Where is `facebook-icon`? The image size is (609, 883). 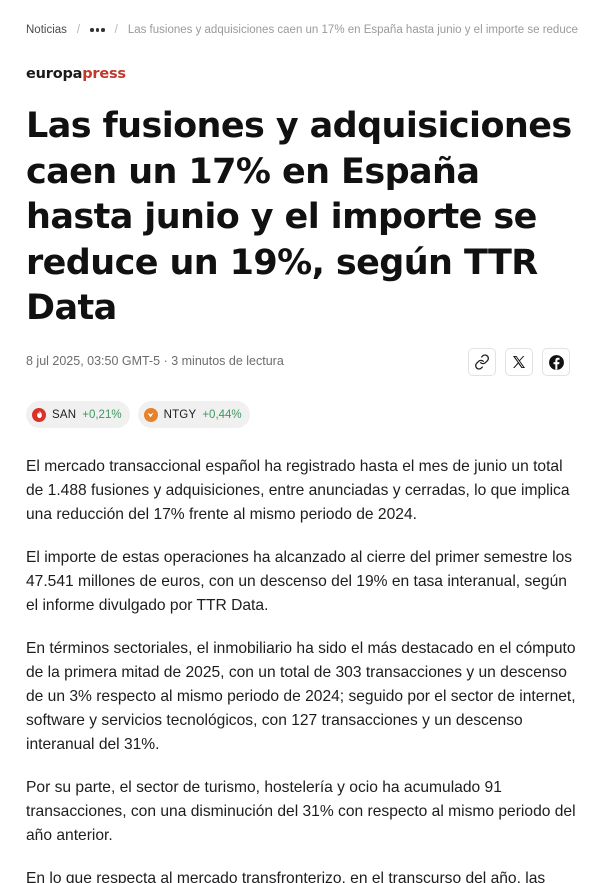
facebook-icon is located at coordinates (556, 362).